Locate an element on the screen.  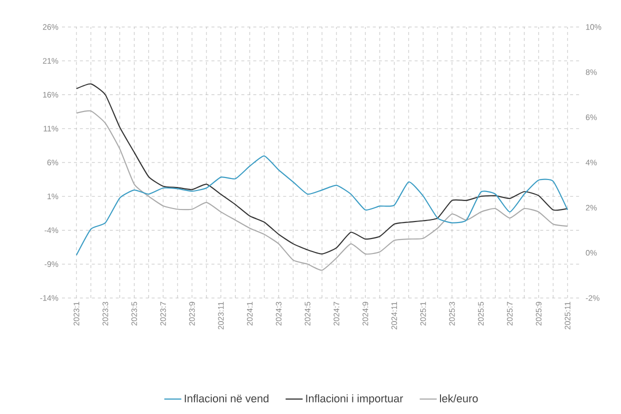
legend-label: lek/euro is located at coordinates (459, 398).